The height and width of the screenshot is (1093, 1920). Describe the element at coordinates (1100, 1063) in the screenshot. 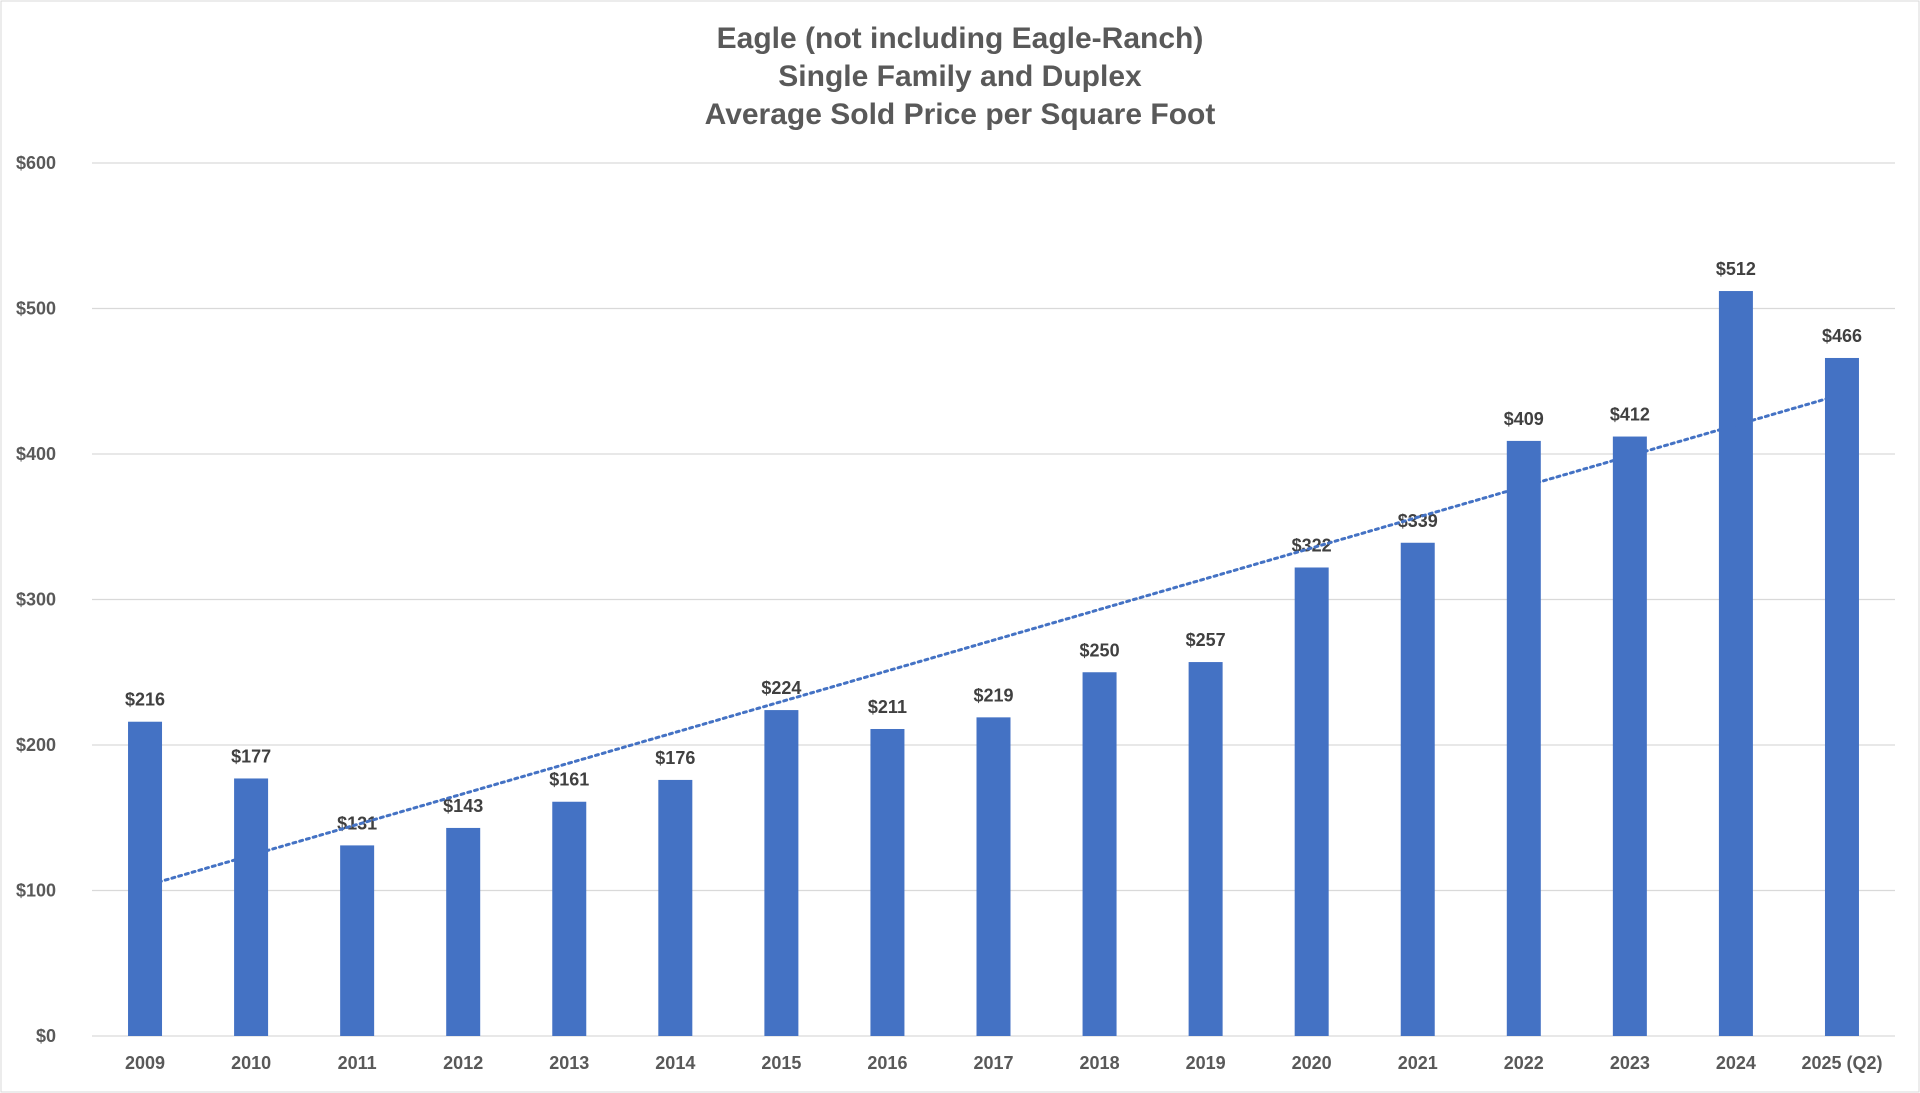

I see `x-tick-label: 2018` at that location.